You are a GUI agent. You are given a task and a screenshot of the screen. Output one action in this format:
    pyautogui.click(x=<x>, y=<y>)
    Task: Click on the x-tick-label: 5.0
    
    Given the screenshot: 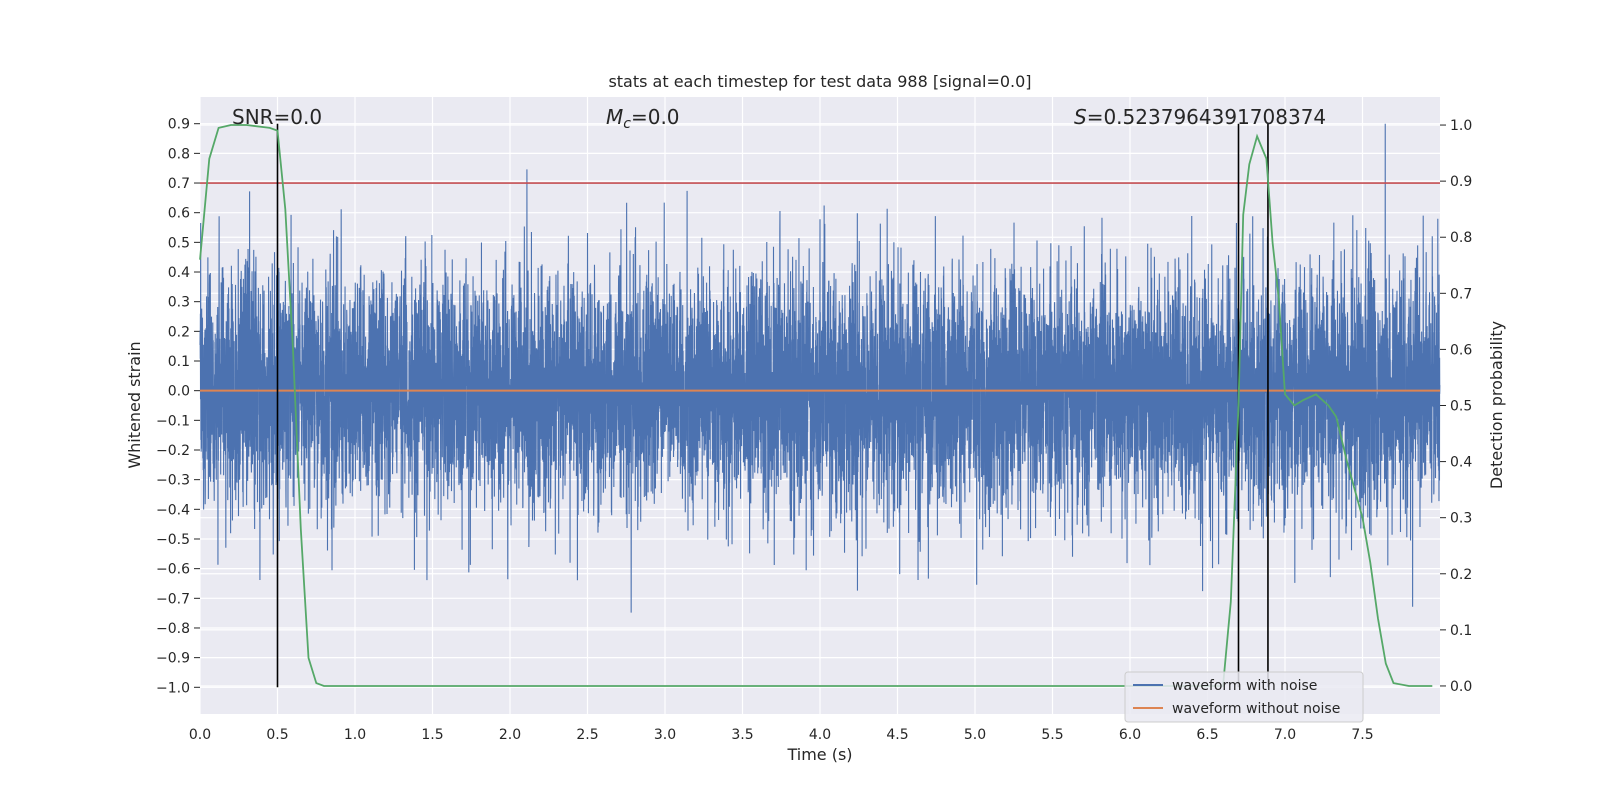 What is the action you would take?
    pyautogui.click(x=975, y=735)
    